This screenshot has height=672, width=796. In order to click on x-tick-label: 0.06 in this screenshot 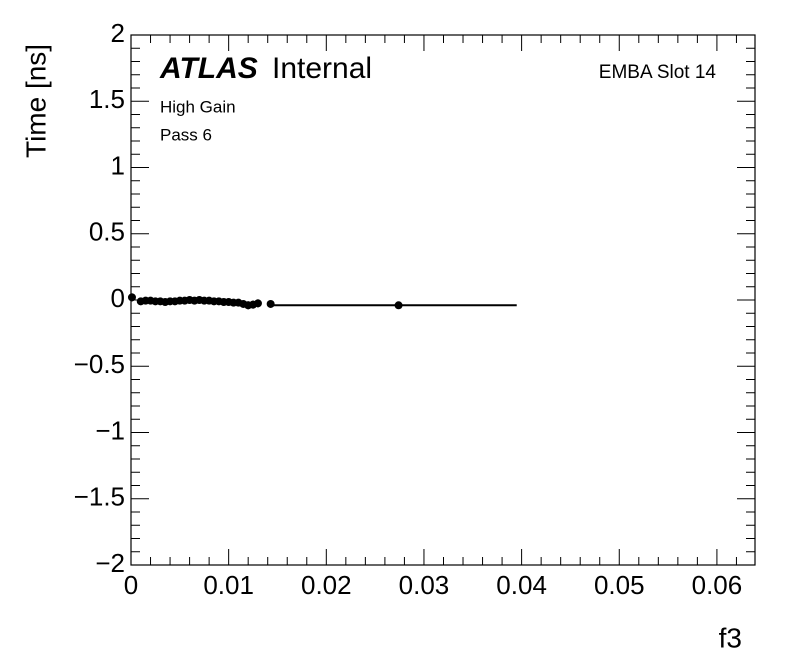, I will do `click(717, 585)`.